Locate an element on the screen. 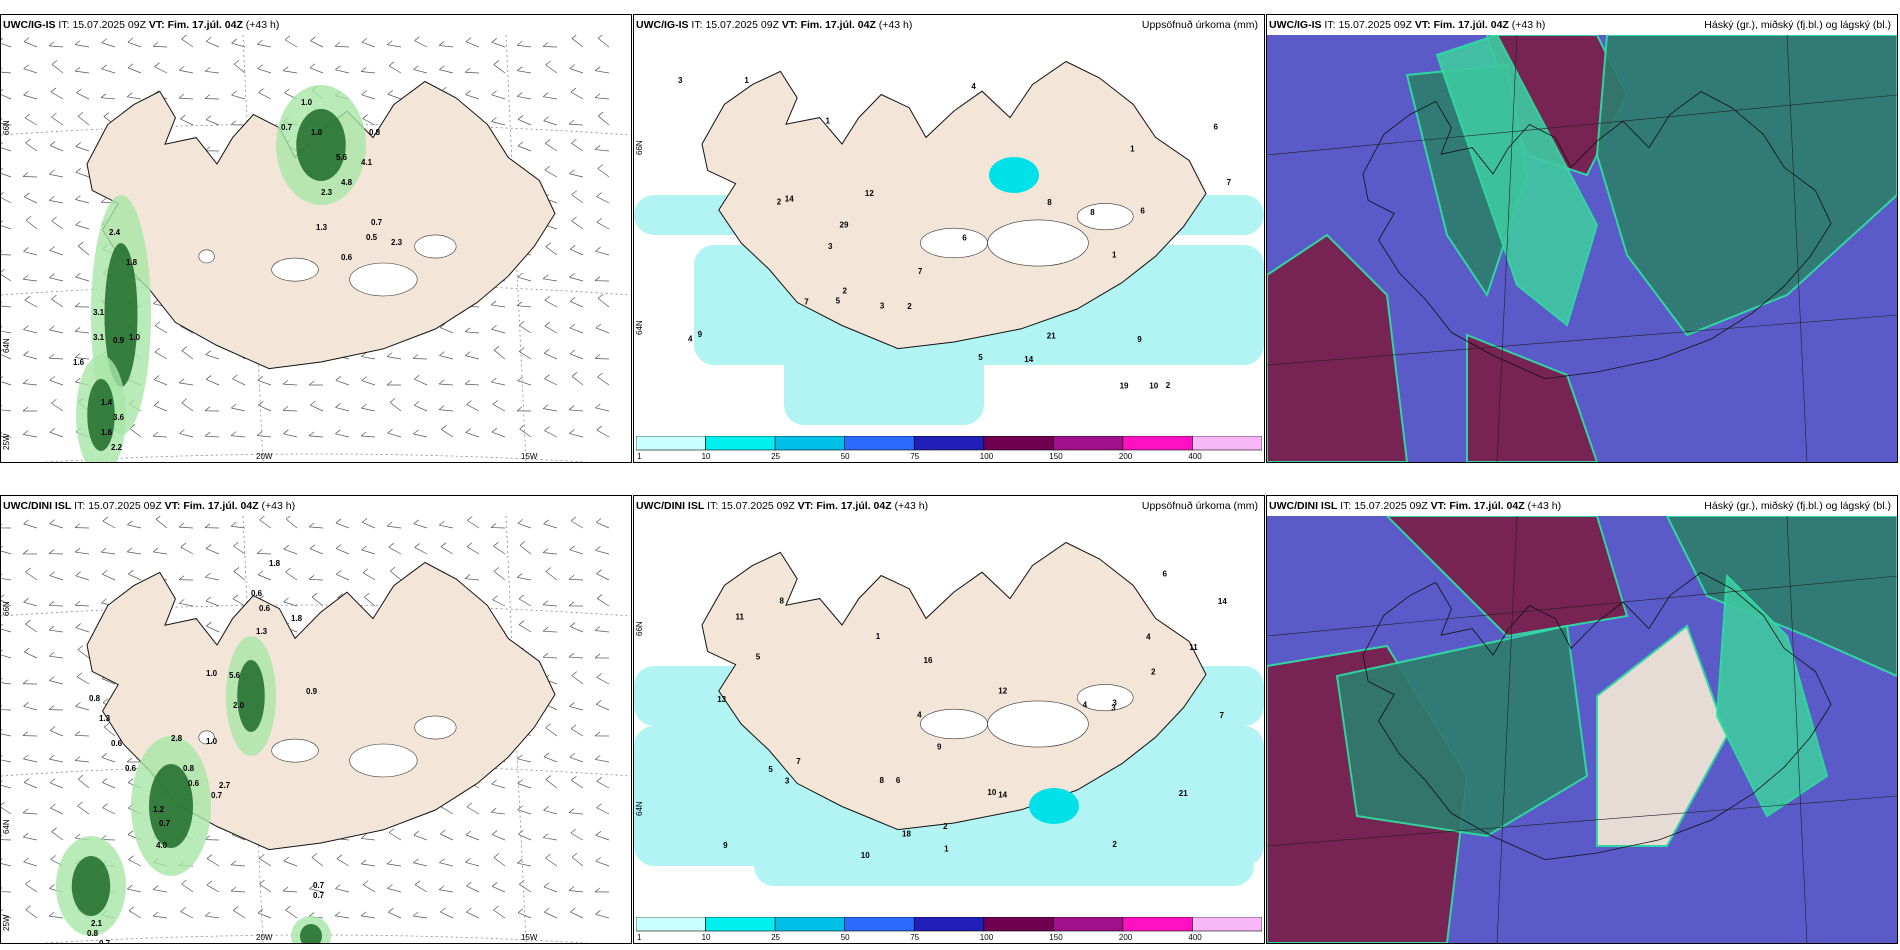 The height and width of the screenshot is (950, 1900). cloud-layer is located at coordinates (1517, 180).